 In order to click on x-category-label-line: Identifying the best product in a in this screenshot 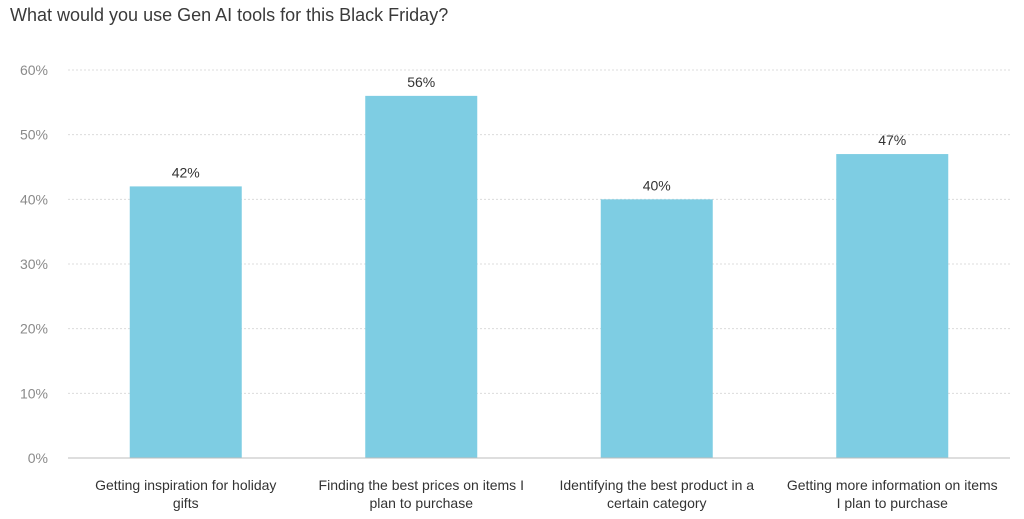, I will do `click(656, 485)`.